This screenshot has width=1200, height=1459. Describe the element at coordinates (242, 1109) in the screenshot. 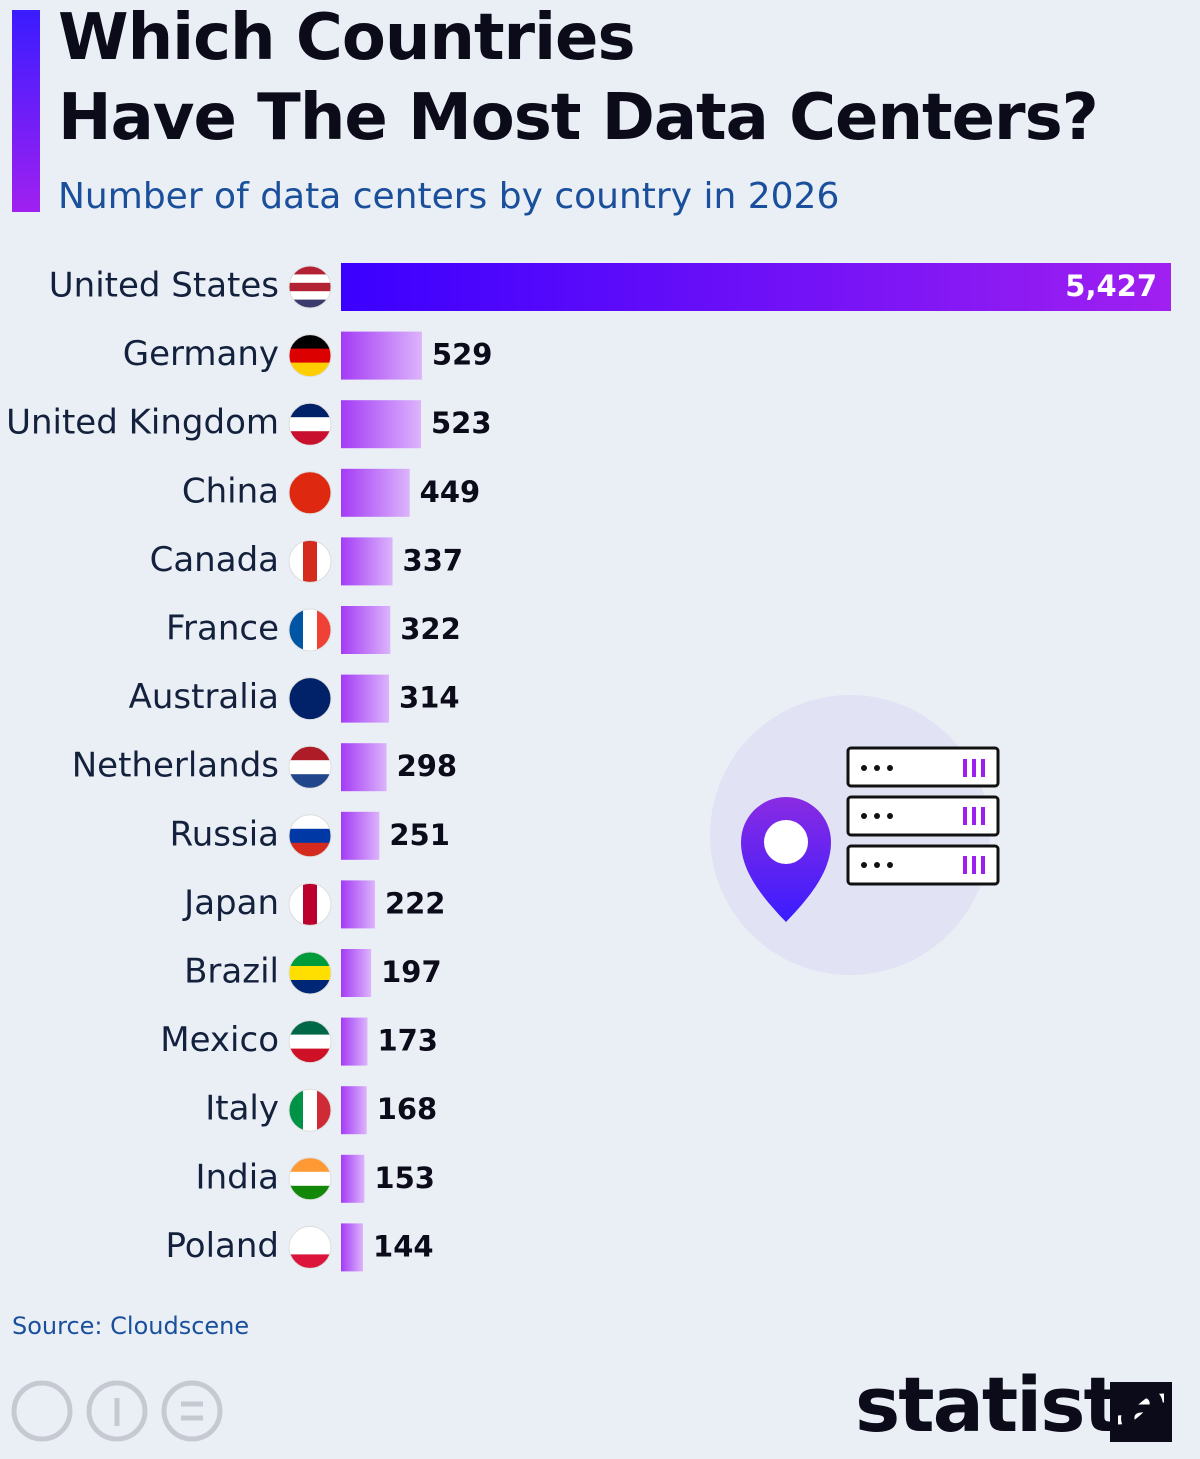

I see `category-label: Italy` at that location.